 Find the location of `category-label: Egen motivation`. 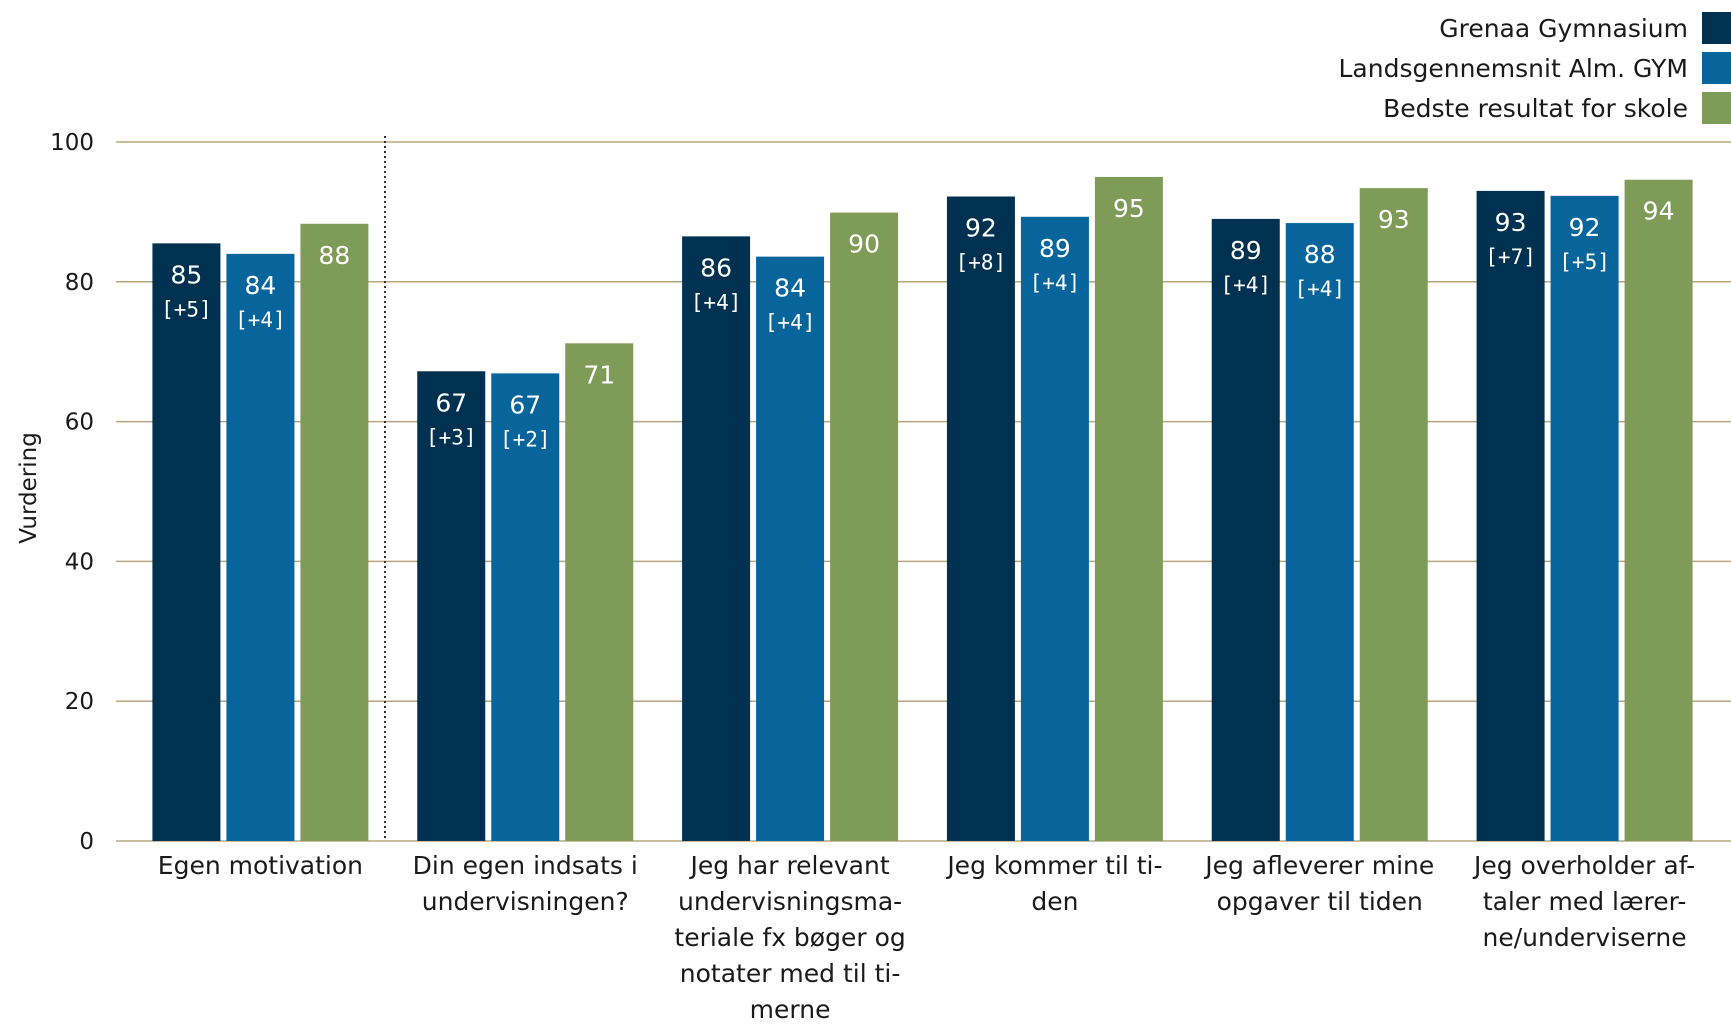

category-label: Egen motivation is located at coordinates (260, 865).